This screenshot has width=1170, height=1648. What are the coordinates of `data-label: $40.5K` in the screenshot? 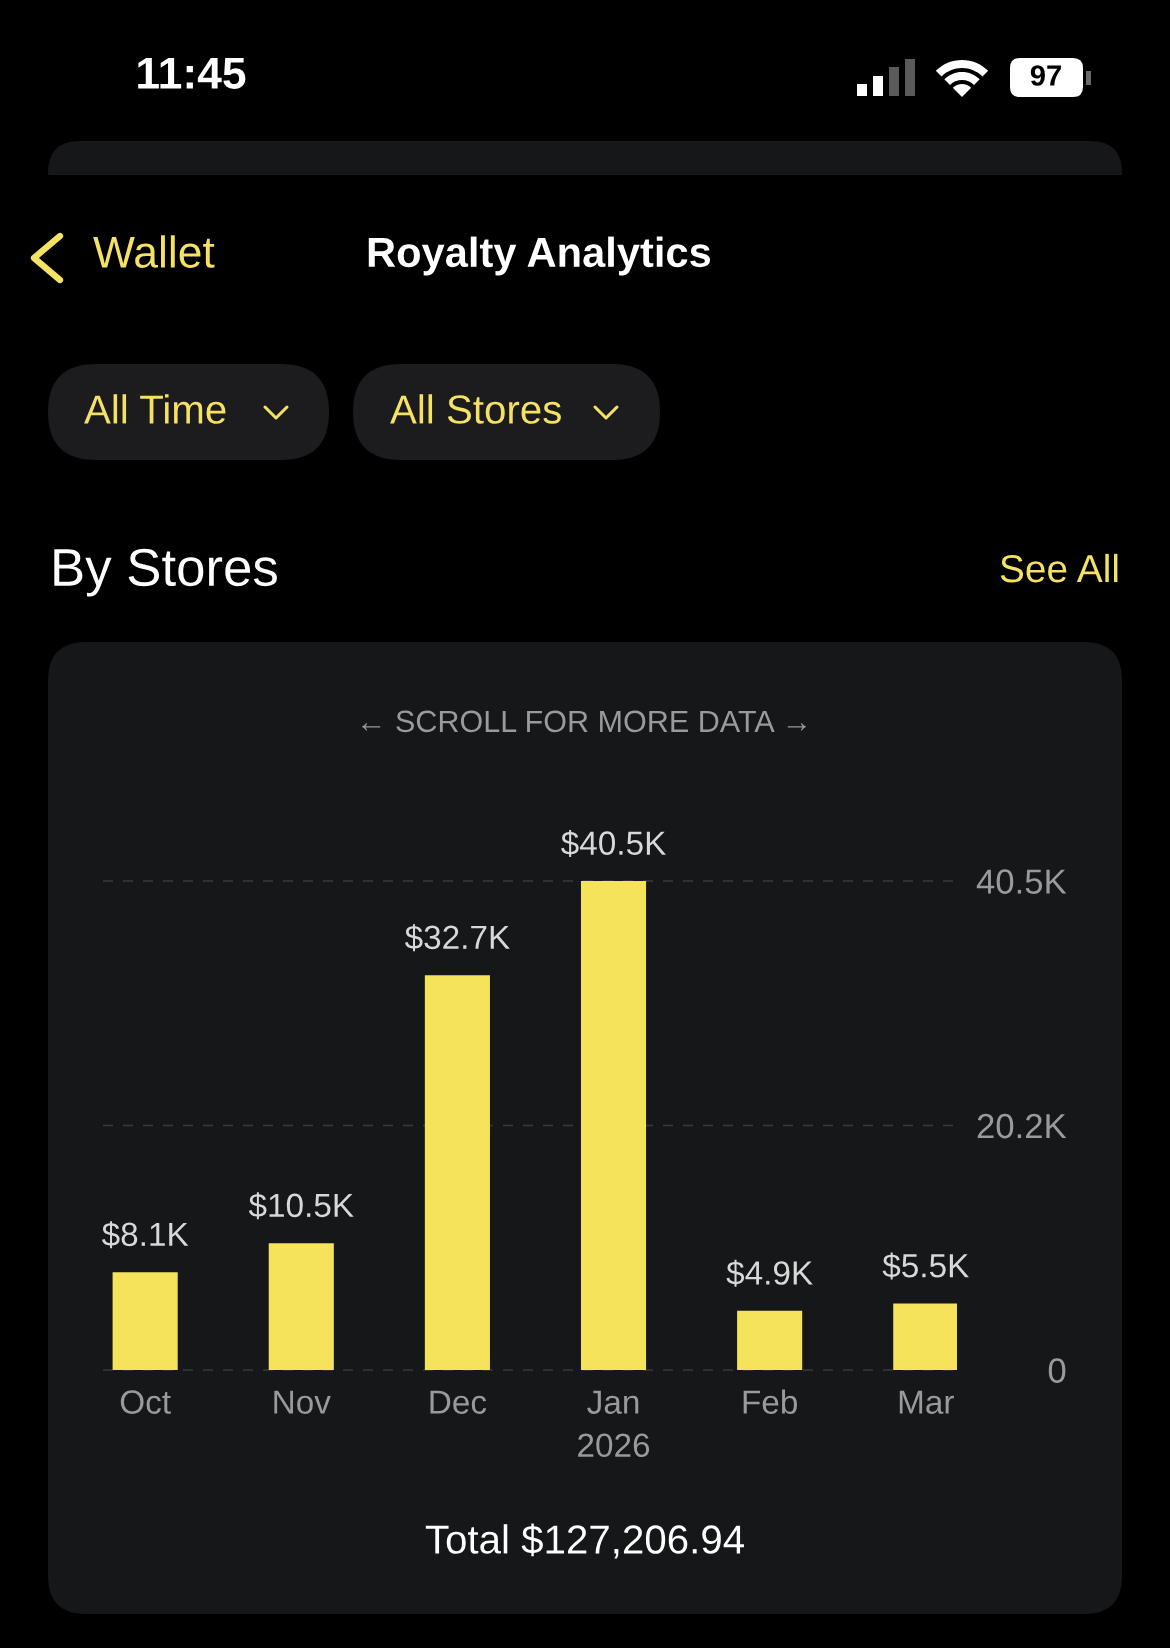 It's located at (613, 843).